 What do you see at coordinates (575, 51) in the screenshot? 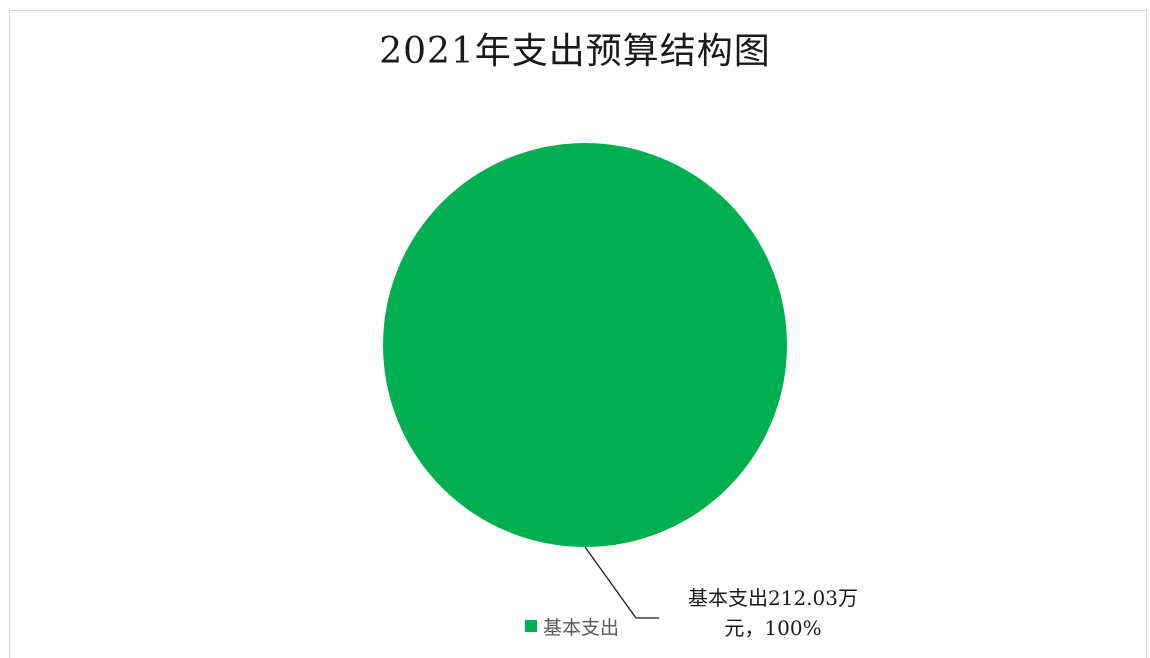
I see `chart-title: 2021年支出预算结构图` at bounding box center [575, 51].